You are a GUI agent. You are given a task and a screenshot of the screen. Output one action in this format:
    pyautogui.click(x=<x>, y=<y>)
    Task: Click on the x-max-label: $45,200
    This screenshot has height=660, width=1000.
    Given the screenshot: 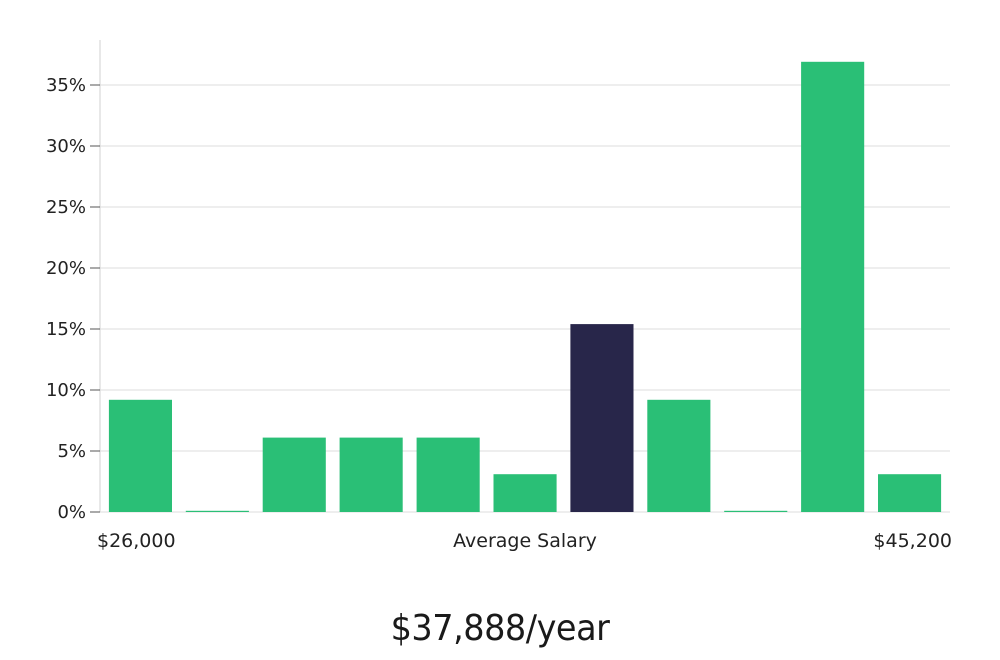 What is the action you would take?
    pyautogui.click(x=912, y=541)
    